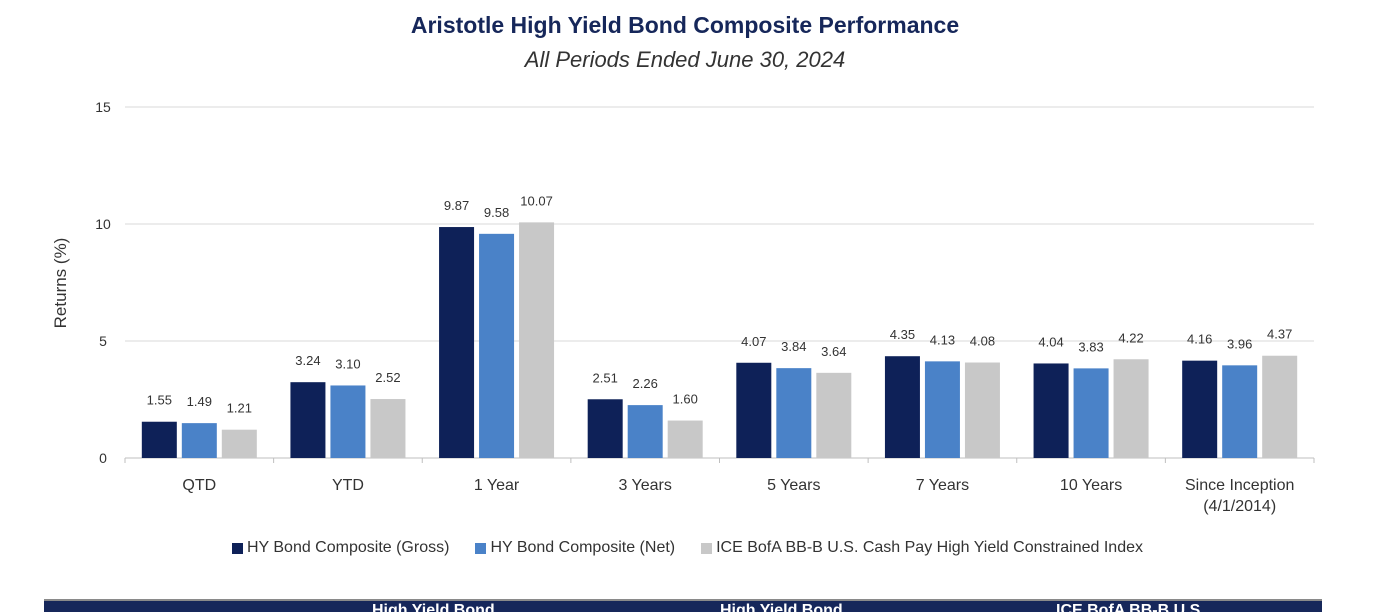 The height and width of the screenshot is (612, 1382). What do you see at coordinates (753, 341) in the screenshot?
I see `value-label: 4.07` at bounding box center [753, 341].